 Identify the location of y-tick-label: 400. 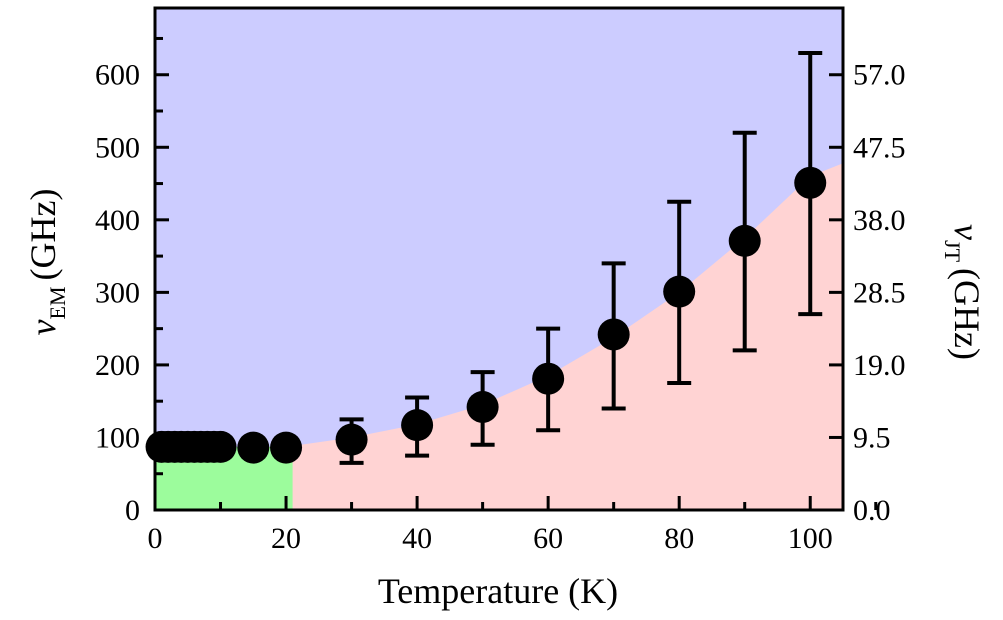
(117, 220).